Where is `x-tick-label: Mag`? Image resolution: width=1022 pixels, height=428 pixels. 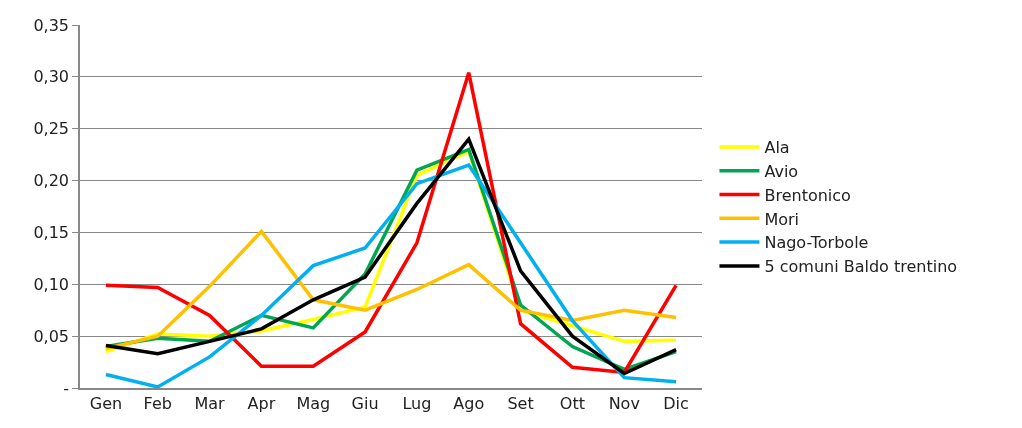
x-tick-label: Mag is located at coordinates (313, 403).